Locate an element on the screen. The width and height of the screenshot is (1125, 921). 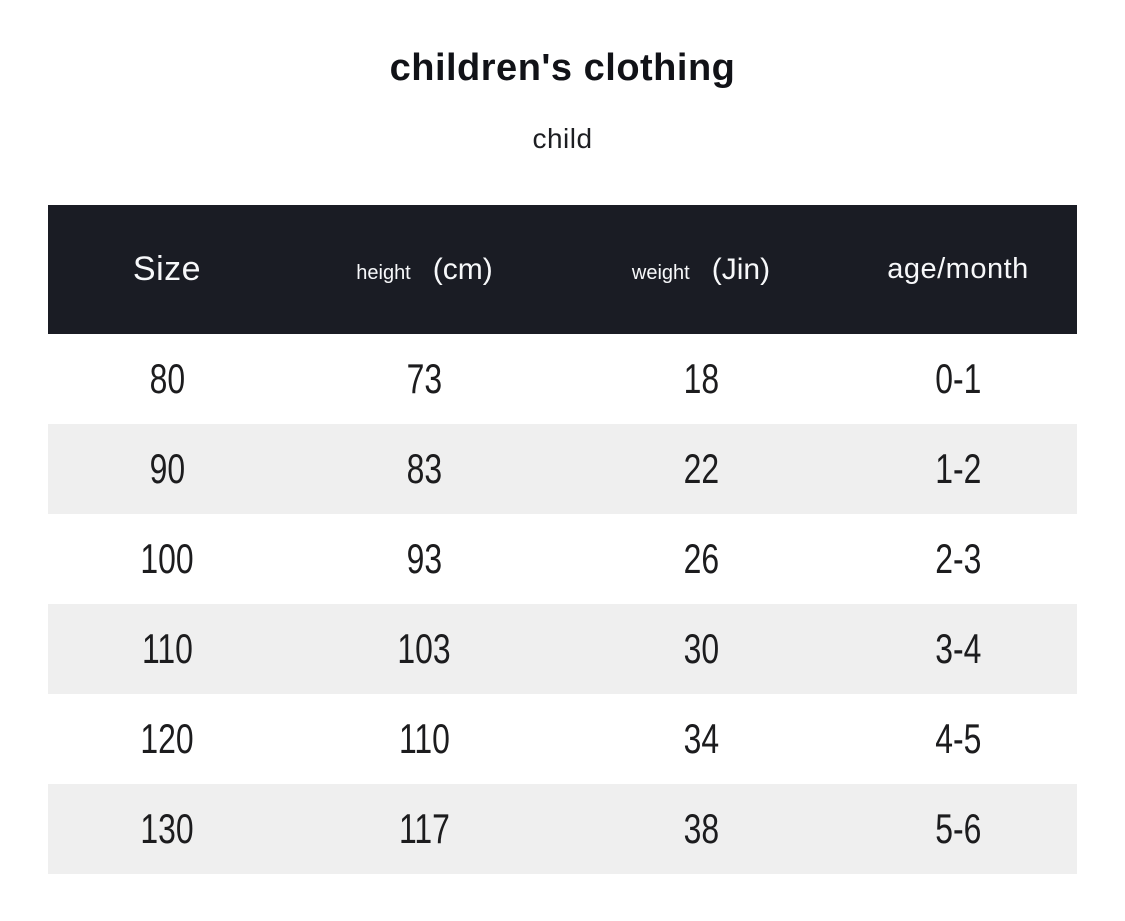
header-age-month: age/month is located at coordinates (958, 269).